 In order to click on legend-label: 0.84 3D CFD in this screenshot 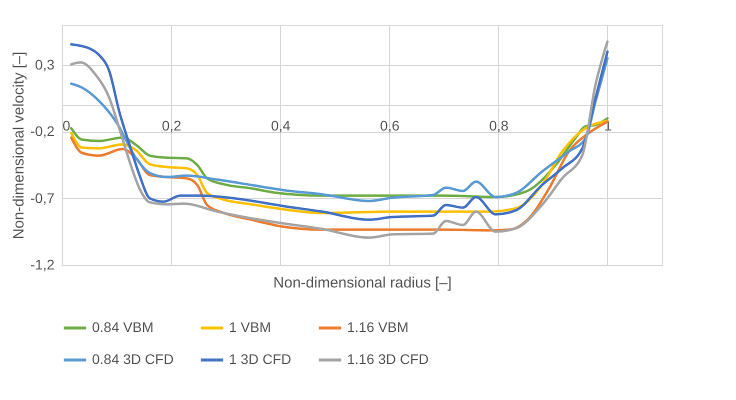, I will do `click(133, 359)`.